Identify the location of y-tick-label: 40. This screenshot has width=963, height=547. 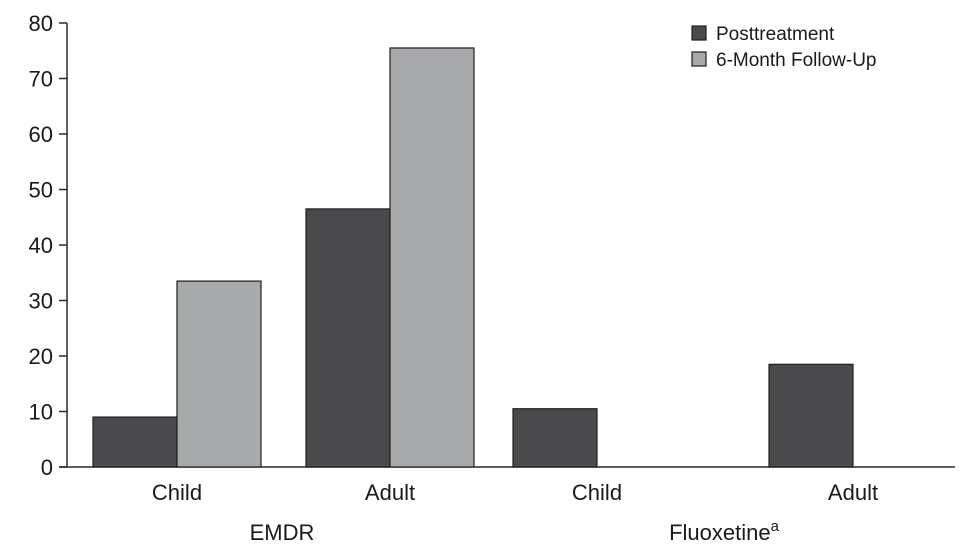
(41, 245).